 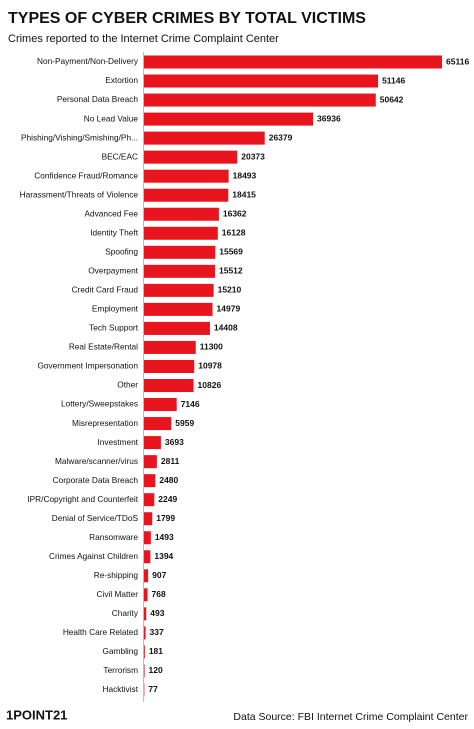 What do you see at coordinates (114, 232) in the screenshot?
I see `category-label: Identity Theft` at bounding box center [114, 232].